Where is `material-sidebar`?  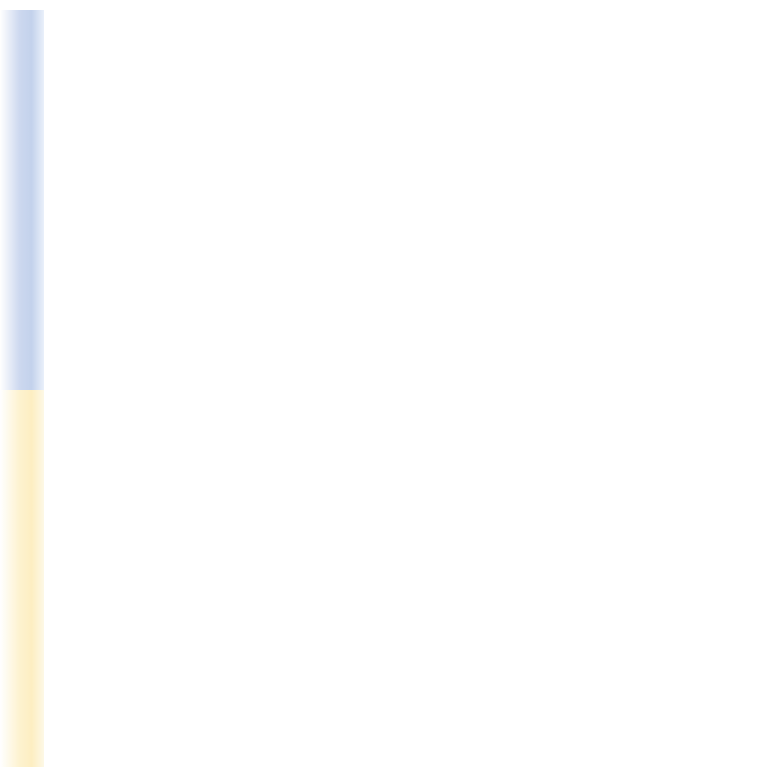 material-sidebar is located at coordinates (22, 388).